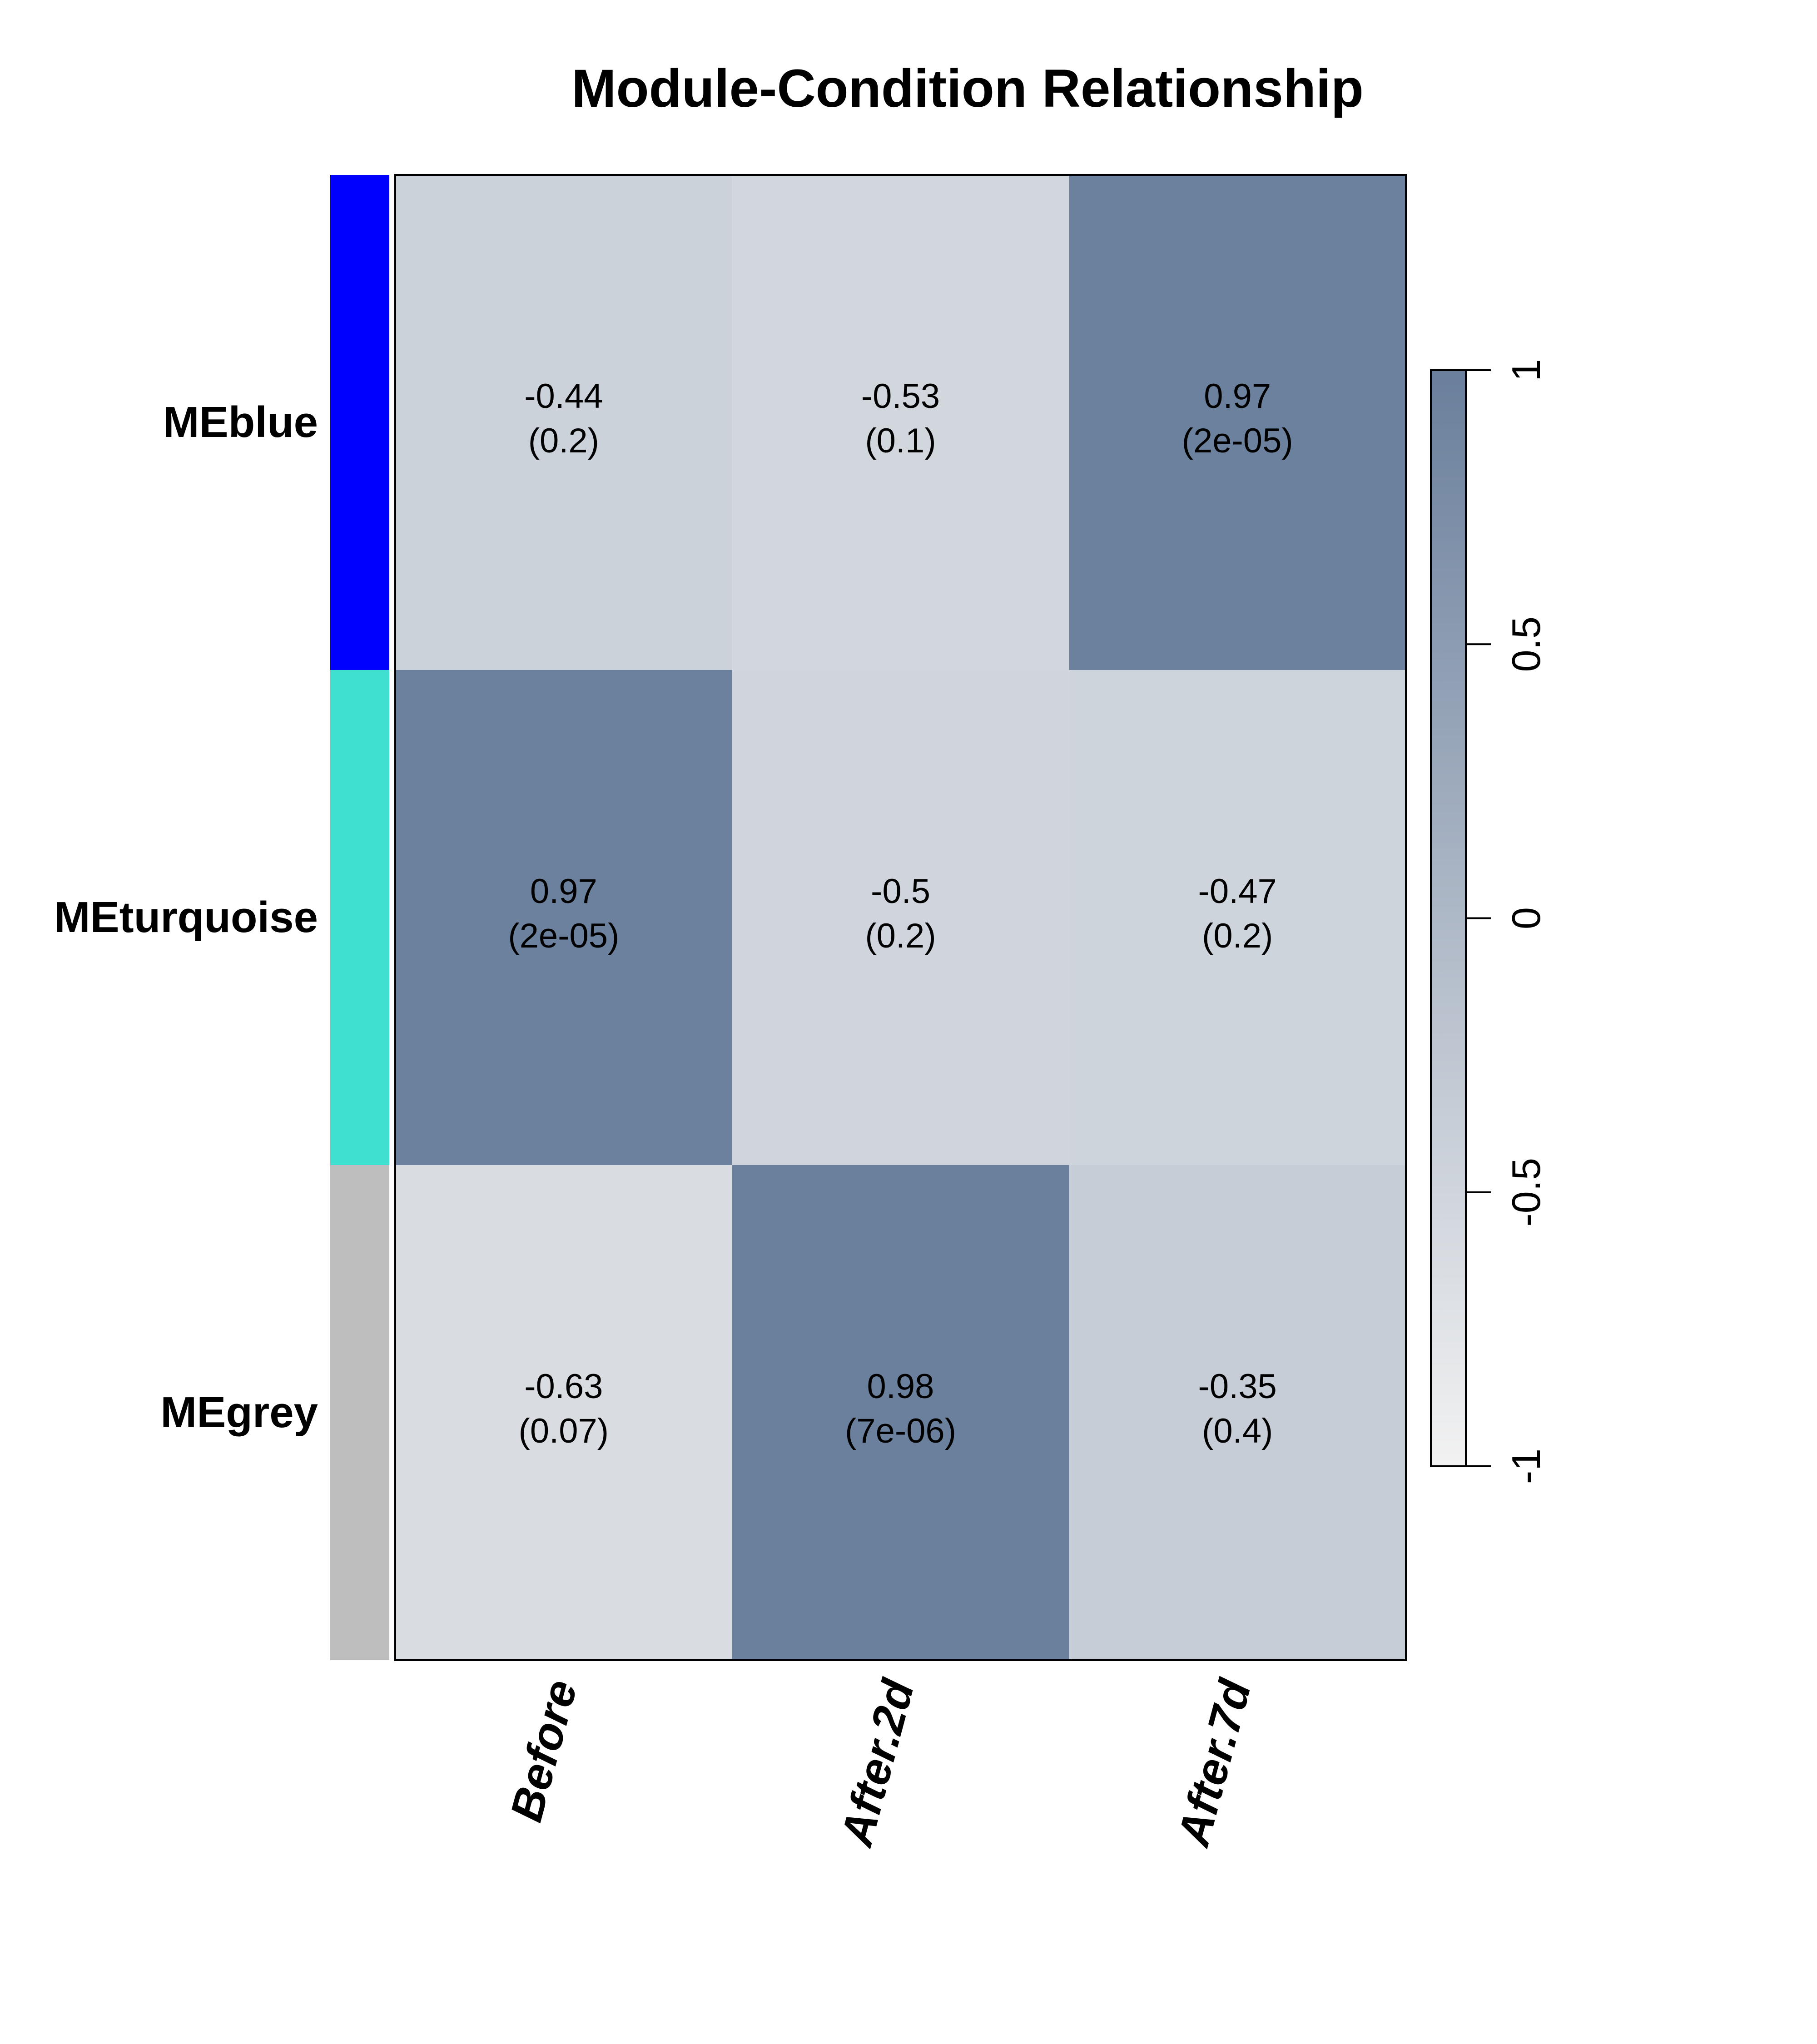 The width and height of the screenshot is (1817, 2044). I want to click on module-color-MEturquoise, so click(359, 918).